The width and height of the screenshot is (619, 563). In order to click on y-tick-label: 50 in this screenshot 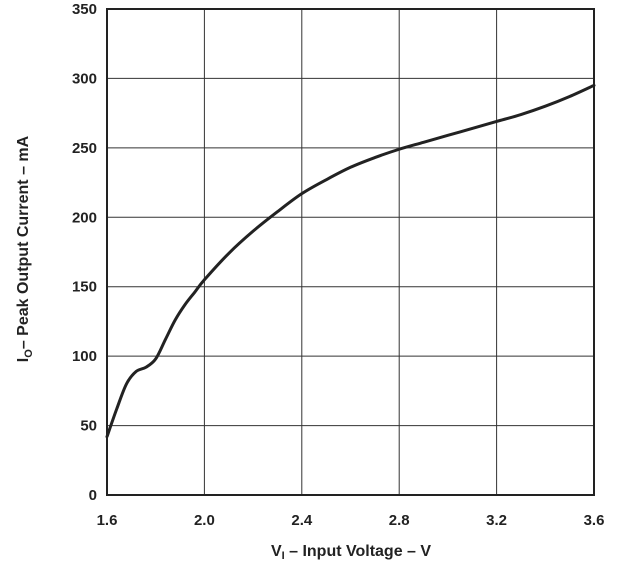, I will do `click(88, 426)`.